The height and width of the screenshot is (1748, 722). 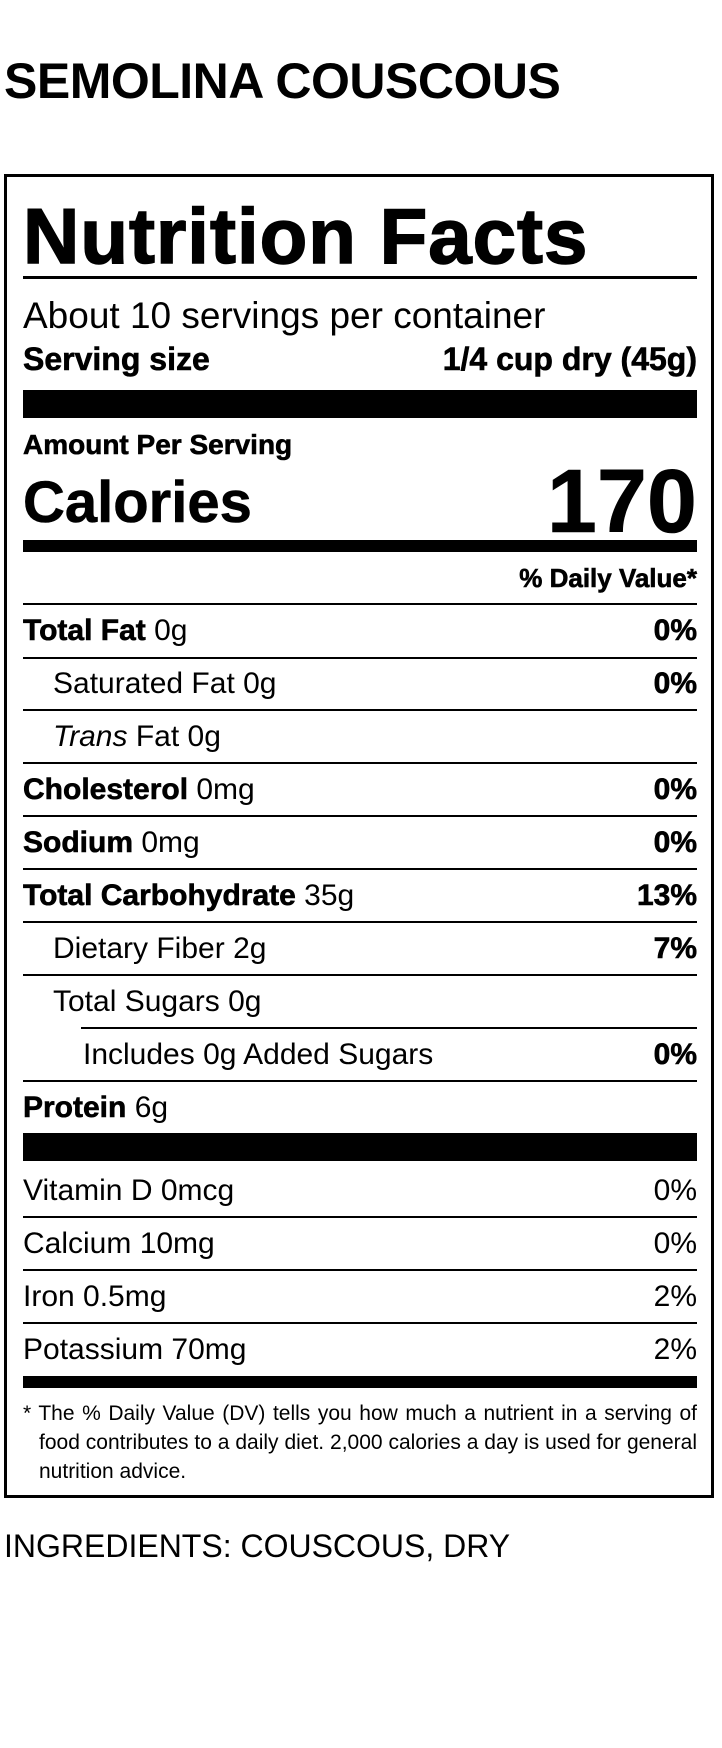 I want to click on nutrient-name: Includes 0g Added Sugars, so click(x=258, y=1054).